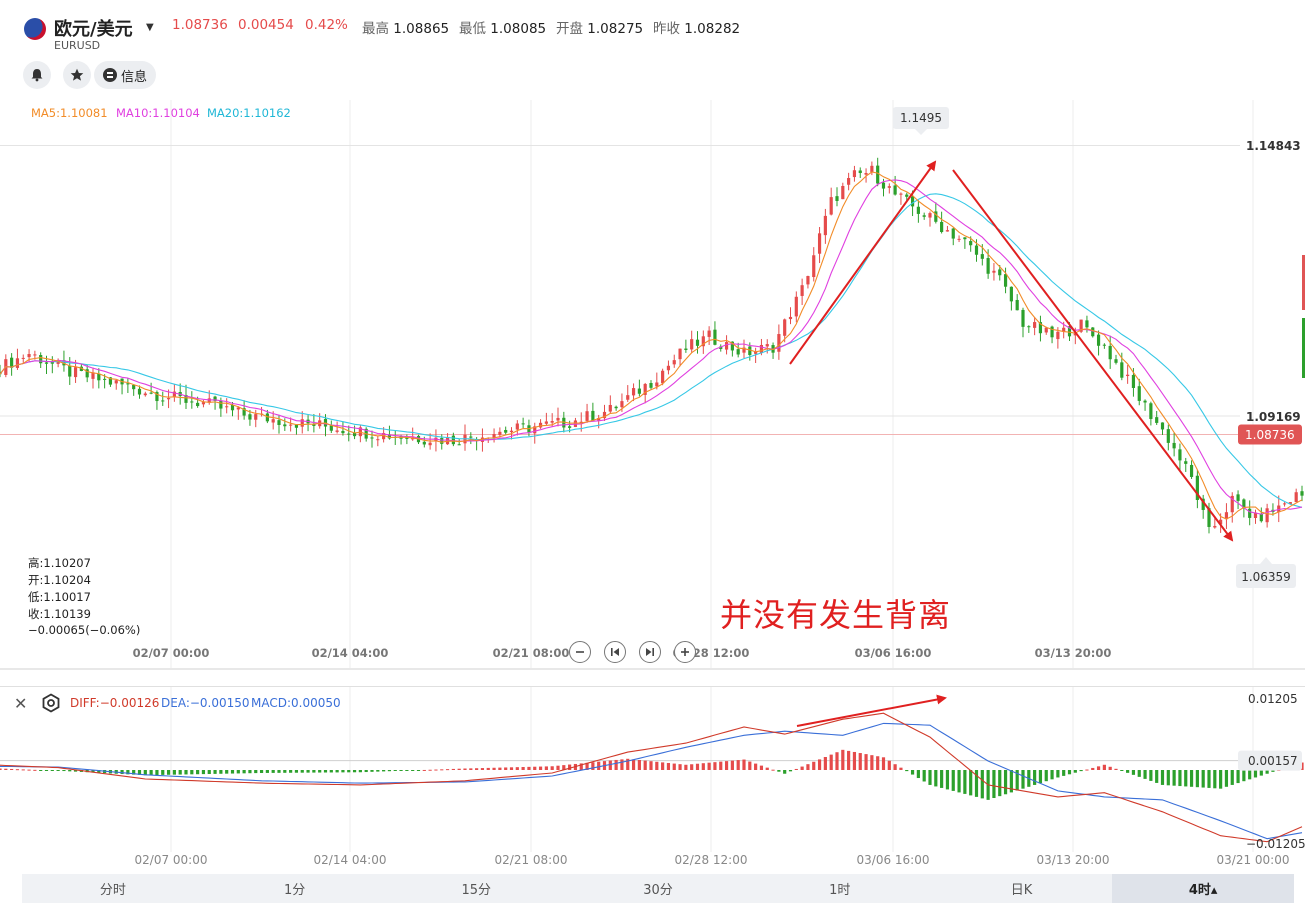  What do you see at coordinates (476, 890) in the screenshot?
I see `timeframe-tab: 15分` at bounding box center [476, 890].